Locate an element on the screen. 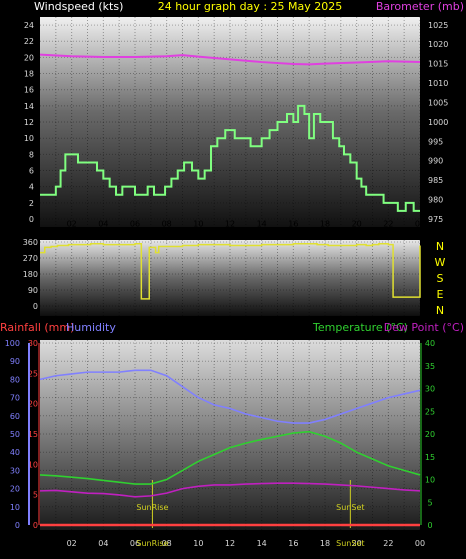 This screenshot has height=559, width=466. barometer-tick-label: 1015 is located at coordinates (438, 64).